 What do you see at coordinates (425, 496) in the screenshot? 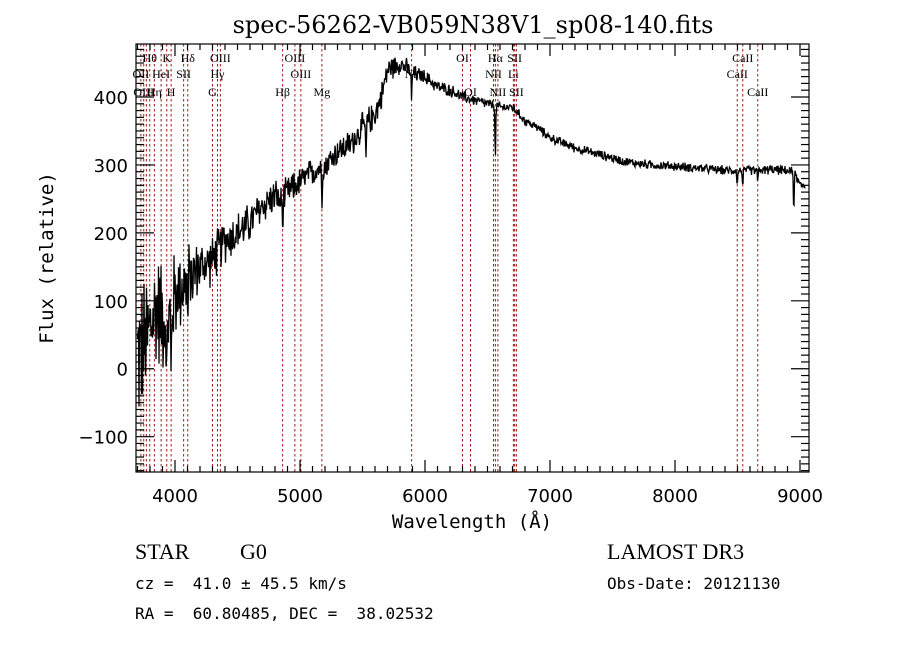
I see `x-tick-label: 6000` at bounding box center [425, 496].